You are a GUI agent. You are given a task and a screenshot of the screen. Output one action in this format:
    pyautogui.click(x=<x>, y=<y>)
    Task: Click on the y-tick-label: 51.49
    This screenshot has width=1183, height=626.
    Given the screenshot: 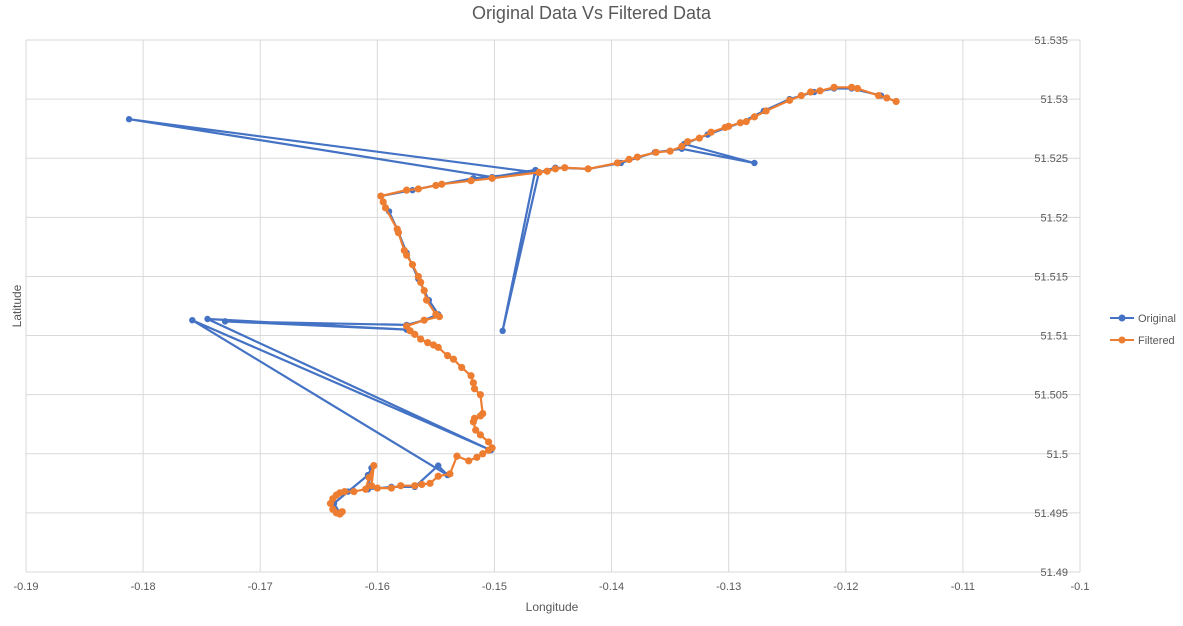 What is the action you would take?
    pyautogui.click(x=1054, y=573)
    